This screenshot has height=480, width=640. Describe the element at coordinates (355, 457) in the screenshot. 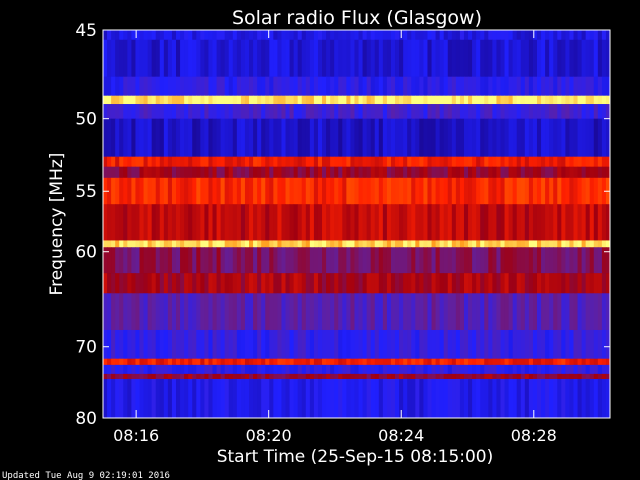

I see `x-axis-label: Start Time (25-Sep-15 08:15:00)` at that location.